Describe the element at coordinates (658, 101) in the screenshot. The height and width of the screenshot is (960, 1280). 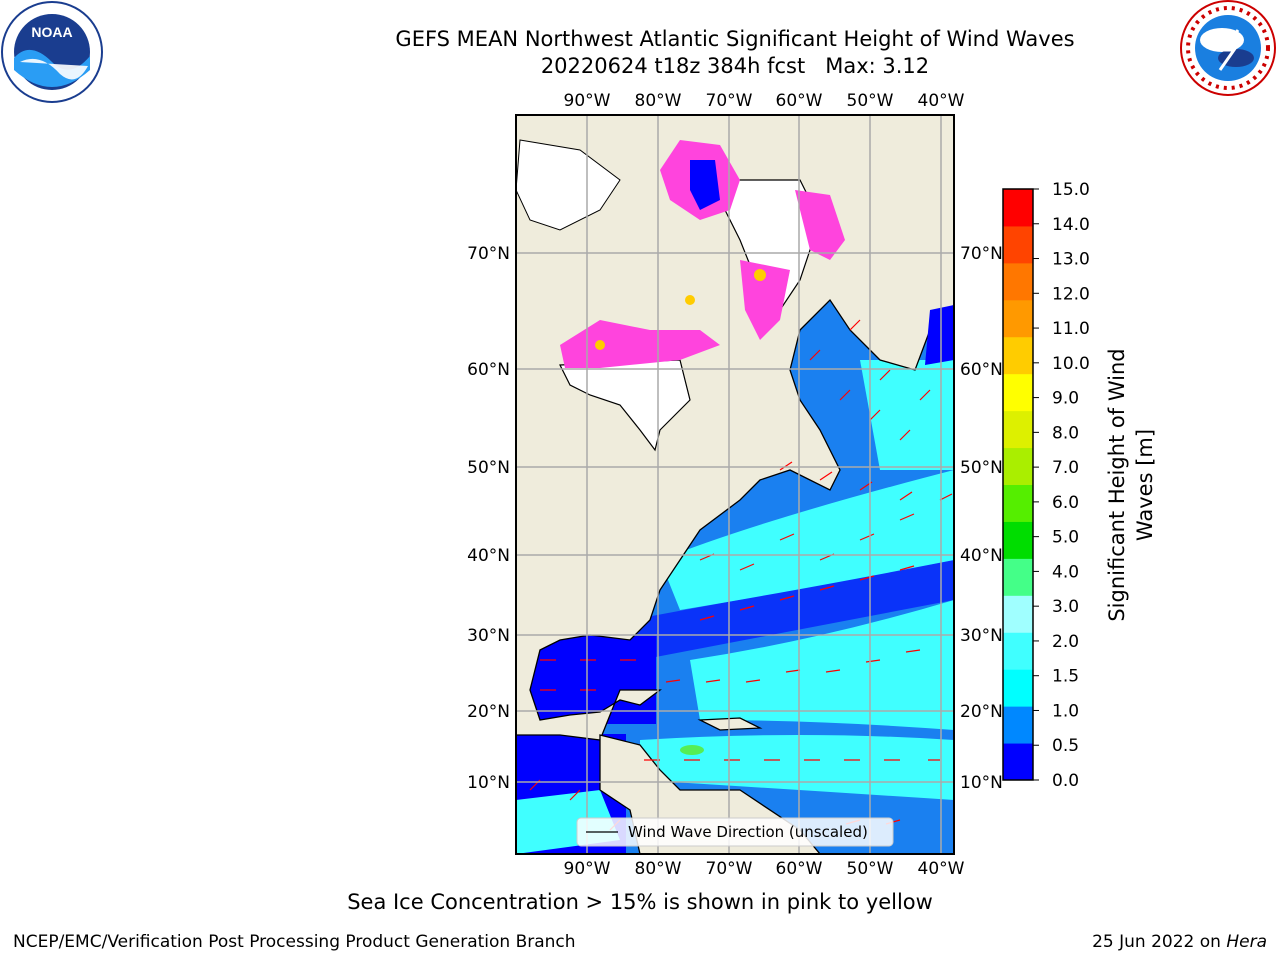
I see `lon-label-top: 80°W` at that location.